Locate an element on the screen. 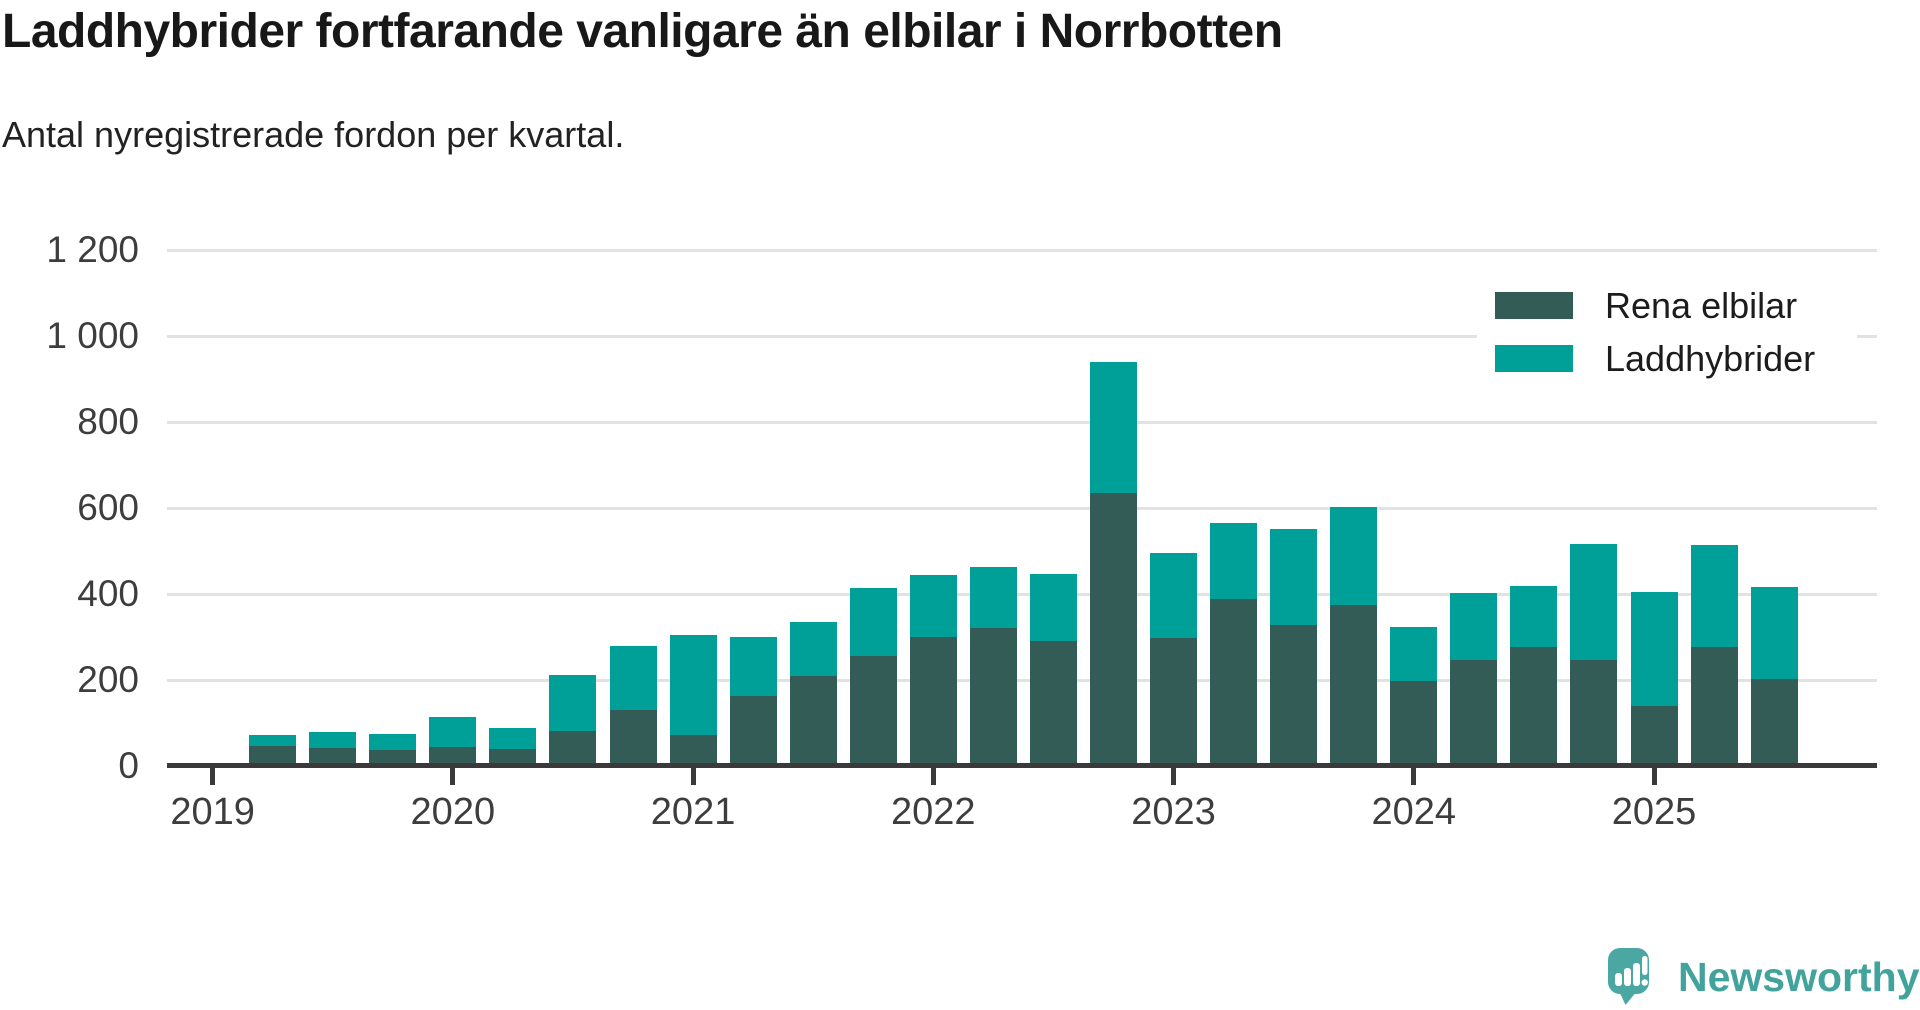 This screenshot has width=1920, height=1010. y-tick-label-0: 0 is located at coordinates (128, 765).